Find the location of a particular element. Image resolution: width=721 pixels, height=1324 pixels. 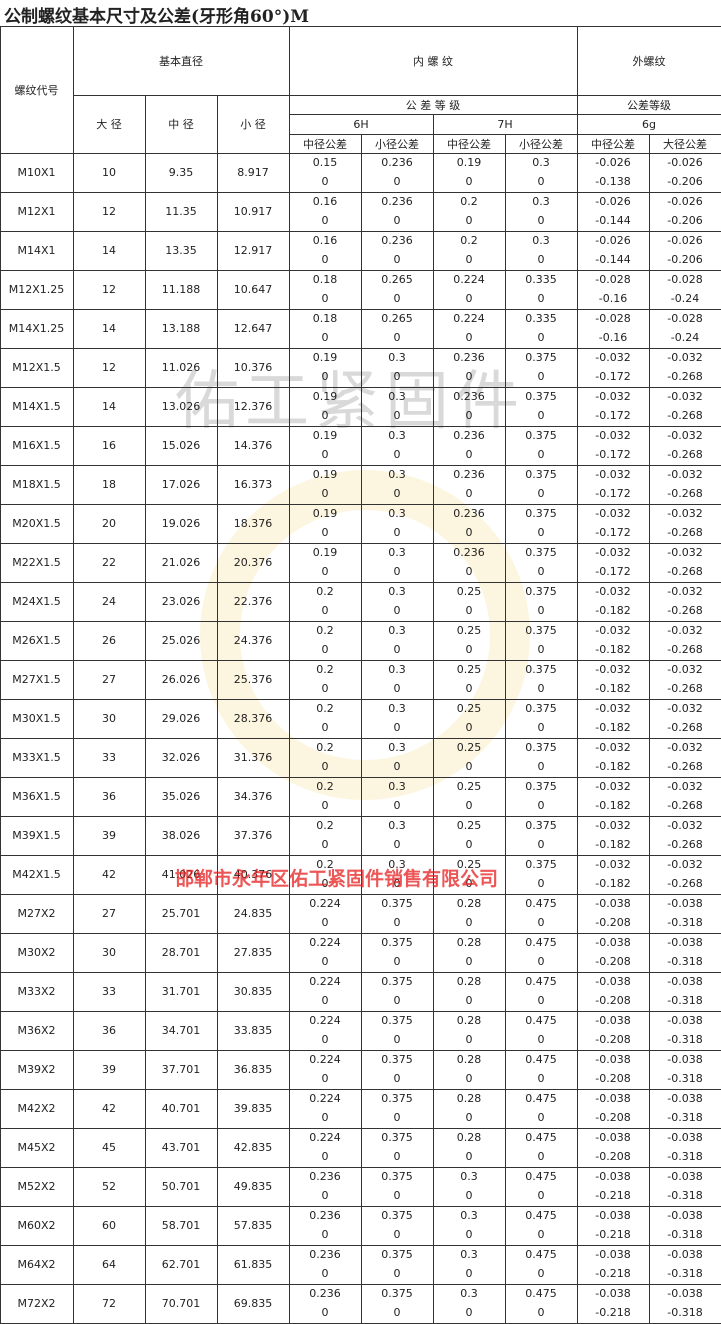

diameter-cell: 40.376 is located at coordinates (253, 875).